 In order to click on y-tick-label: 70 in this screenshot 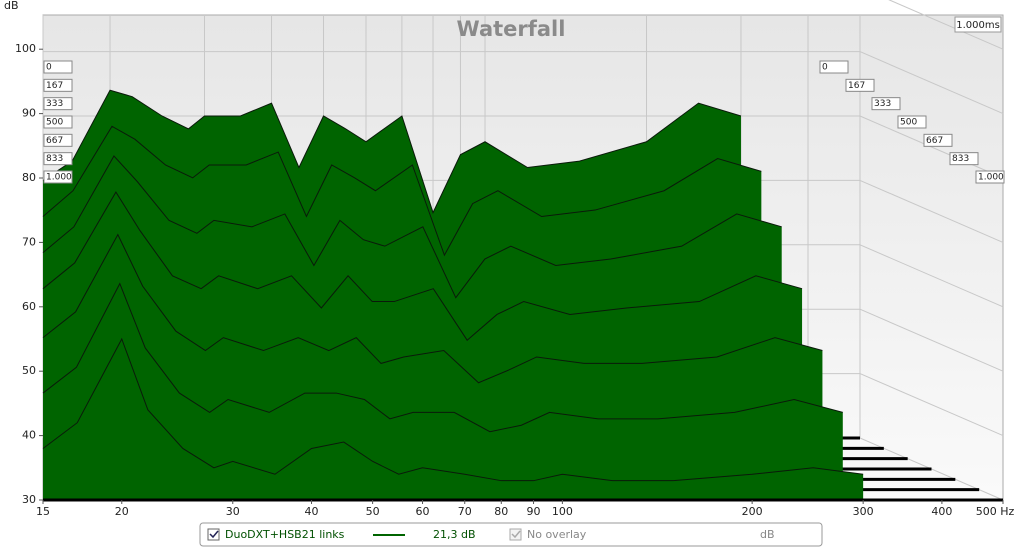, I will do `click(29, 241)`.